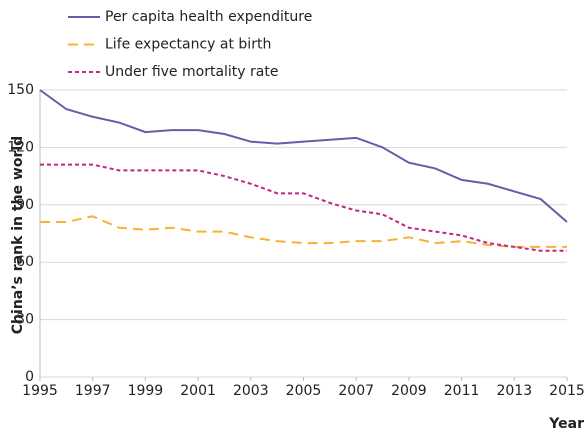  What do you see at coordinates (304, 391) in the screenshot?
I see `x-tick-label: 2005` at bounding box center [304, 391].